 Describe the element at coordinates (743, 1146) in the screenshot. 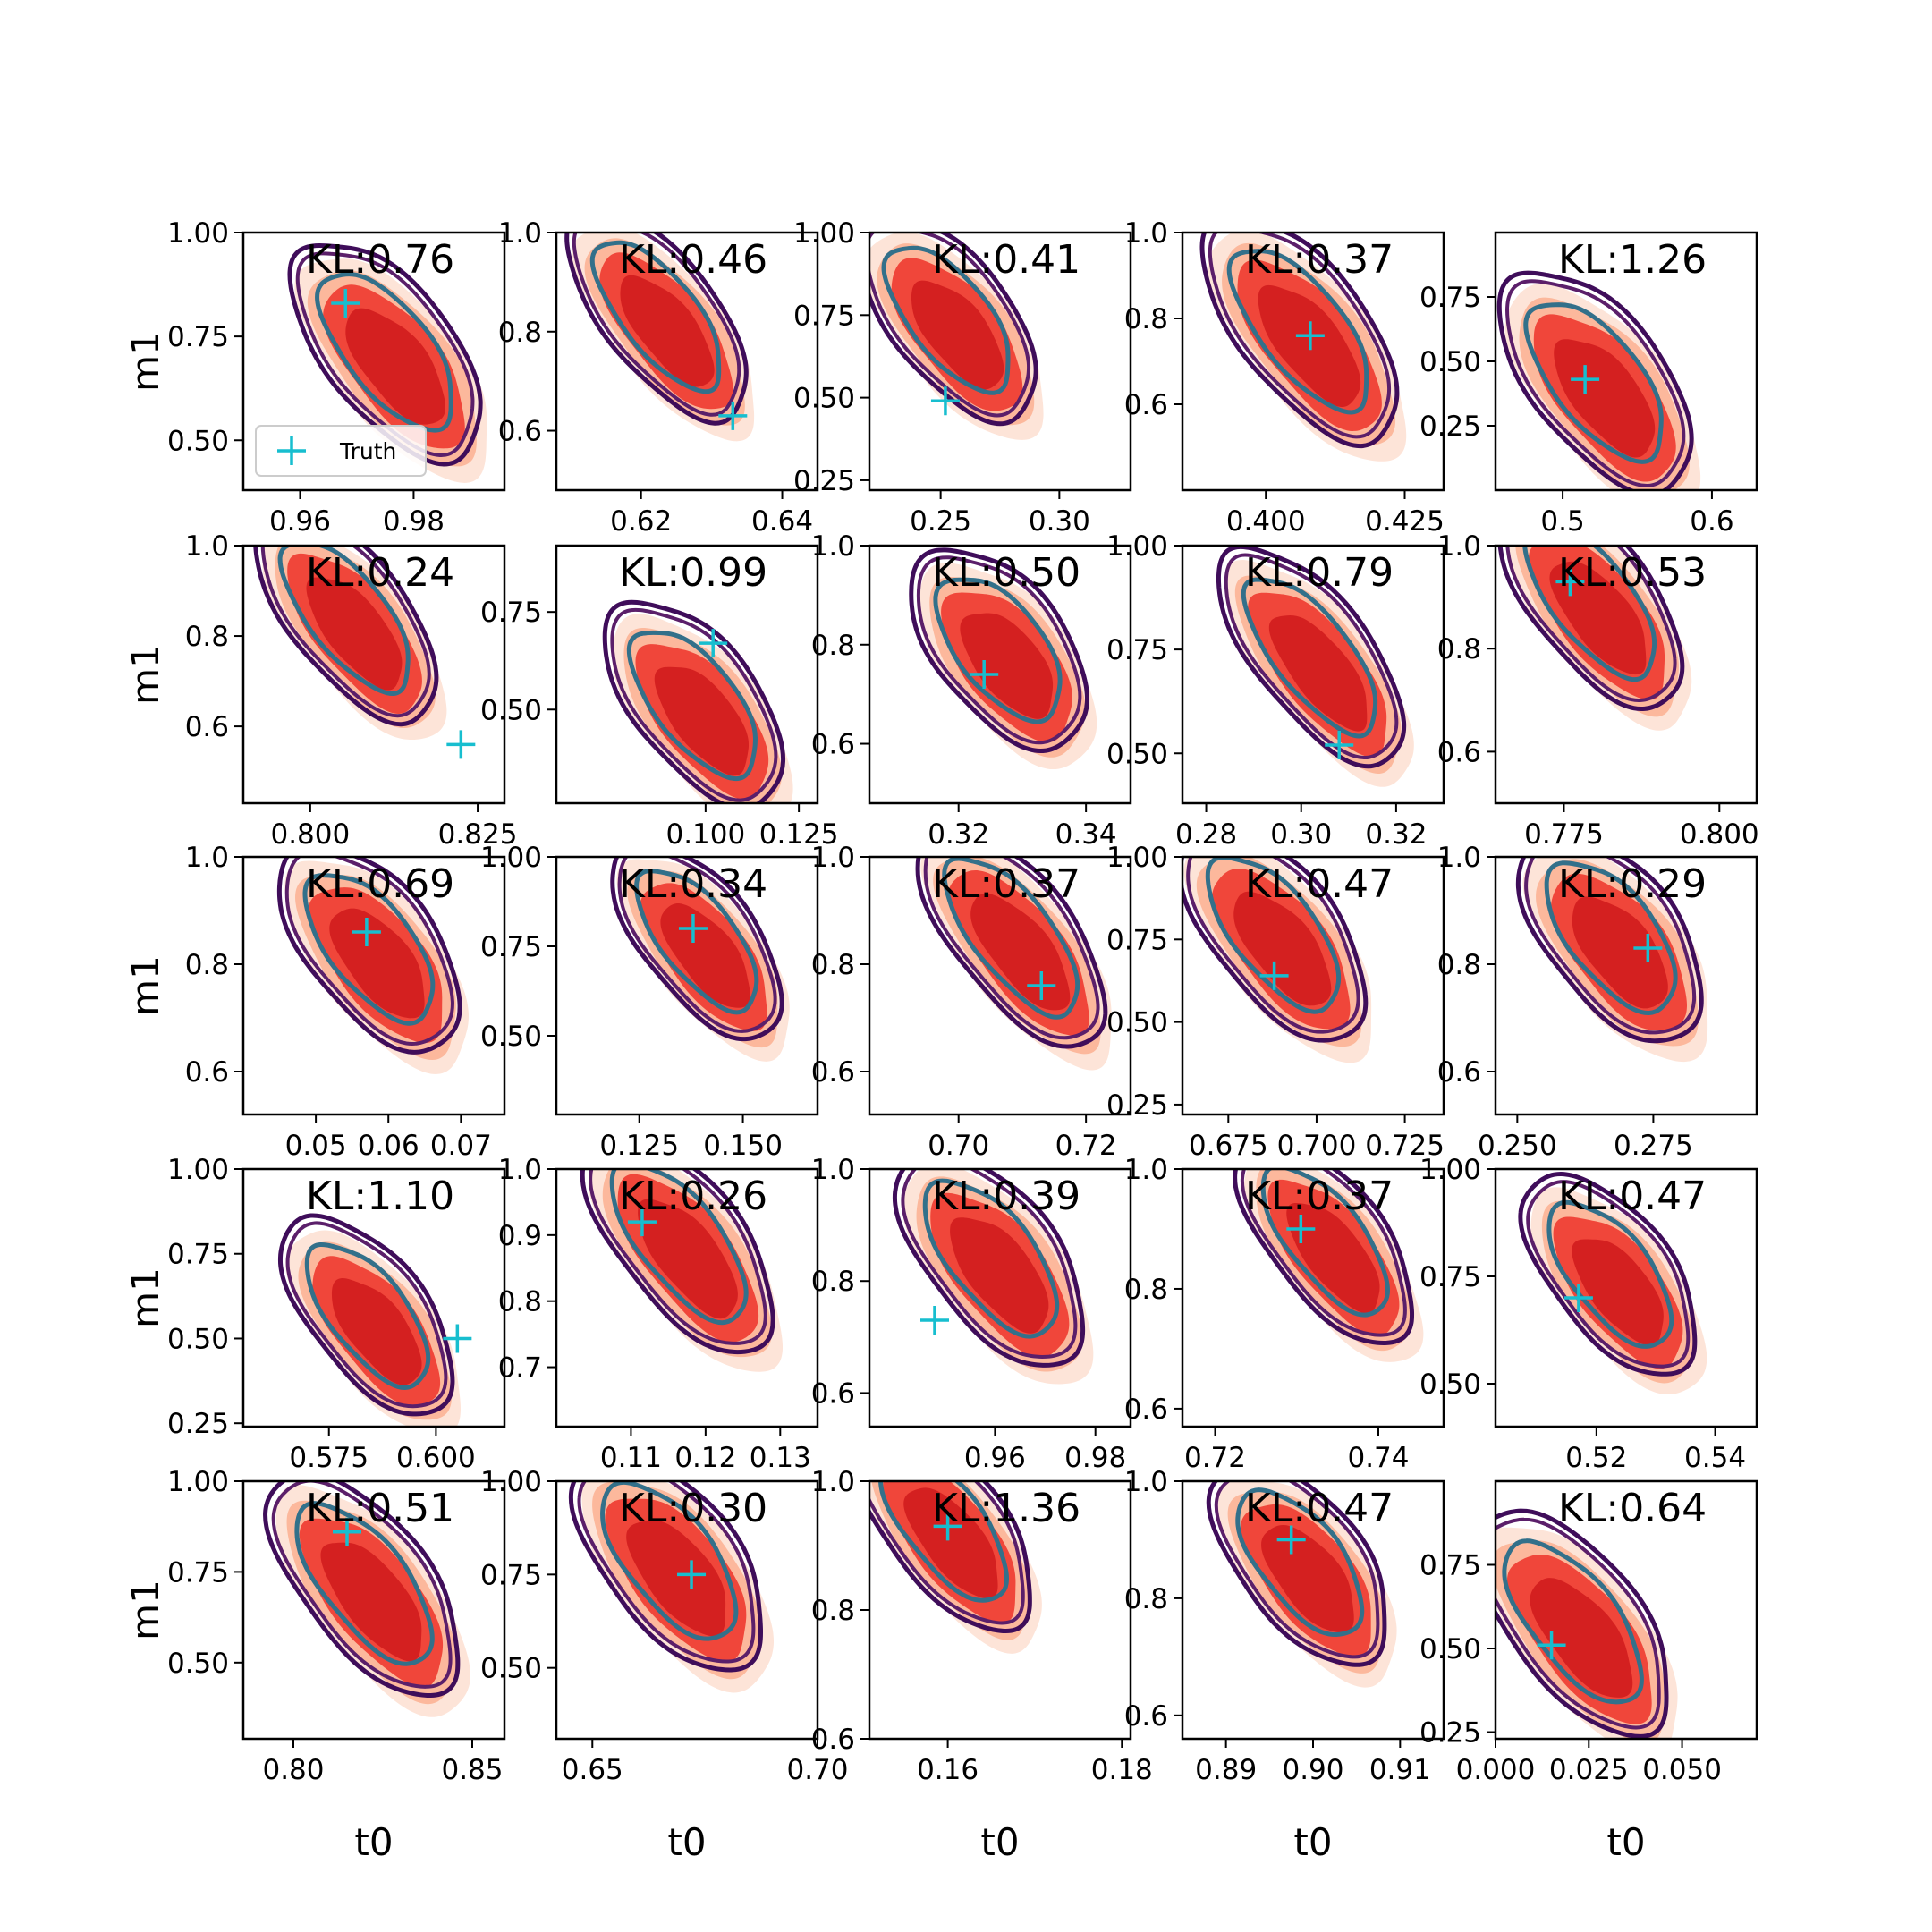

I see `x-tick-label: 0.150` at that location.